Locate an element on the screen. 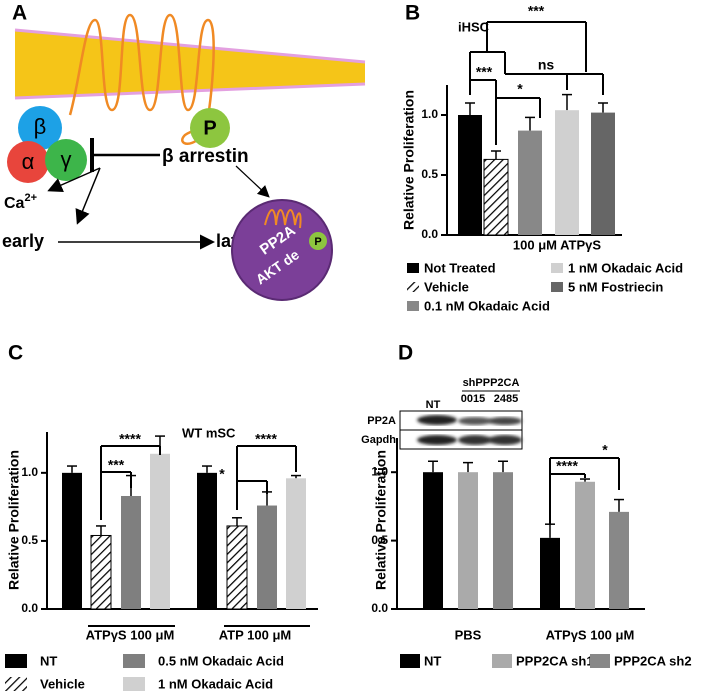 The width and height of the screenshot is (709, 695). legend-label: PPP2CA sh2 is located at coordinates (653, 660).